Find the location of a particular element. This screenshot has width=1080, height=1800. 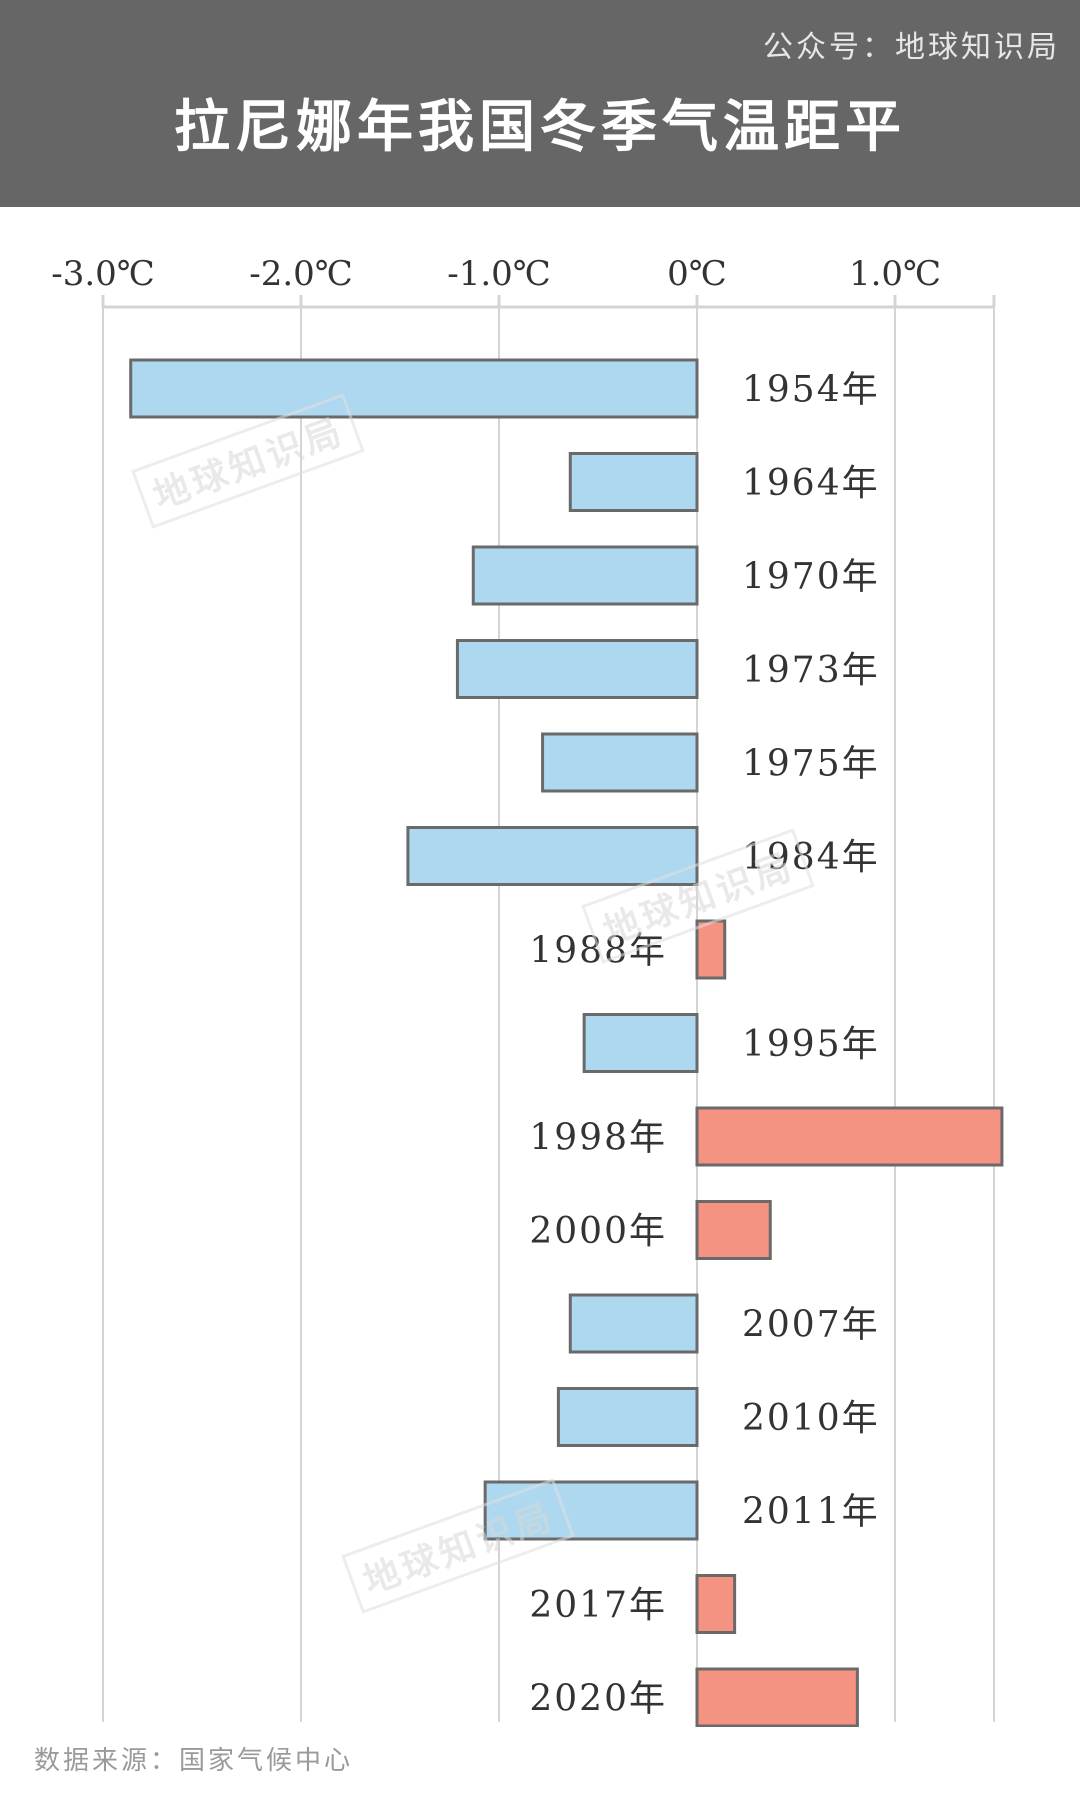

x-tick-label: -1.0℃ is located at coordinates (499, 274).